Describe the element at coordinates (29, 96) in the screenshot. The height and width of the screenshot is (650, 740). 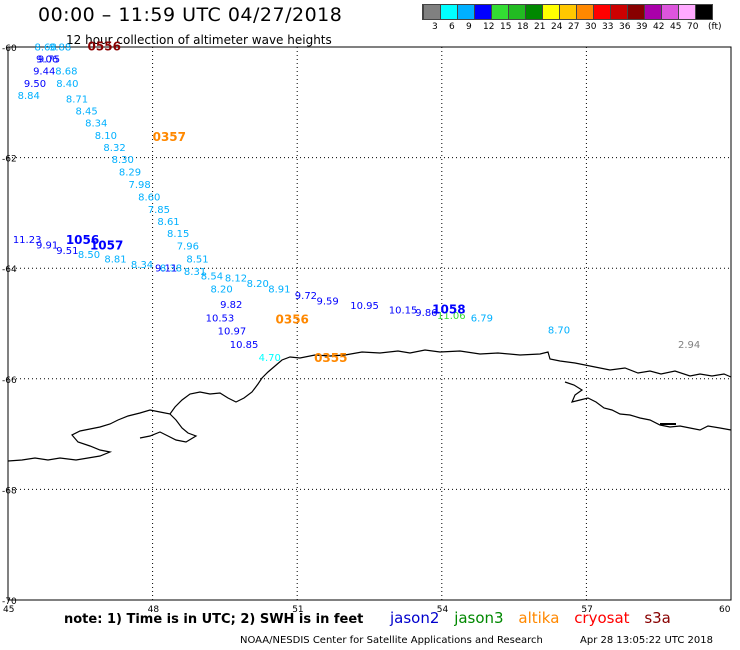
I see `wave-height-label: 8.84` at that location.